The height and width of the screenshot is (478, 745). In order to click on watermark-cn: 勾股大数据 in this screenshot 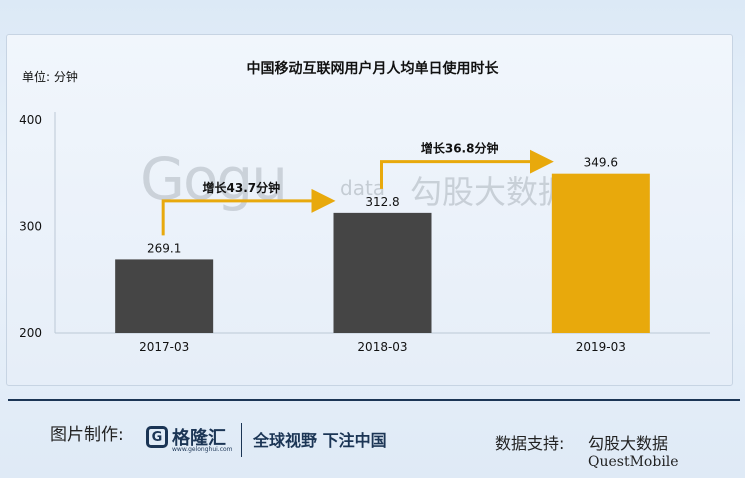, I will do `click(490, 192)`.